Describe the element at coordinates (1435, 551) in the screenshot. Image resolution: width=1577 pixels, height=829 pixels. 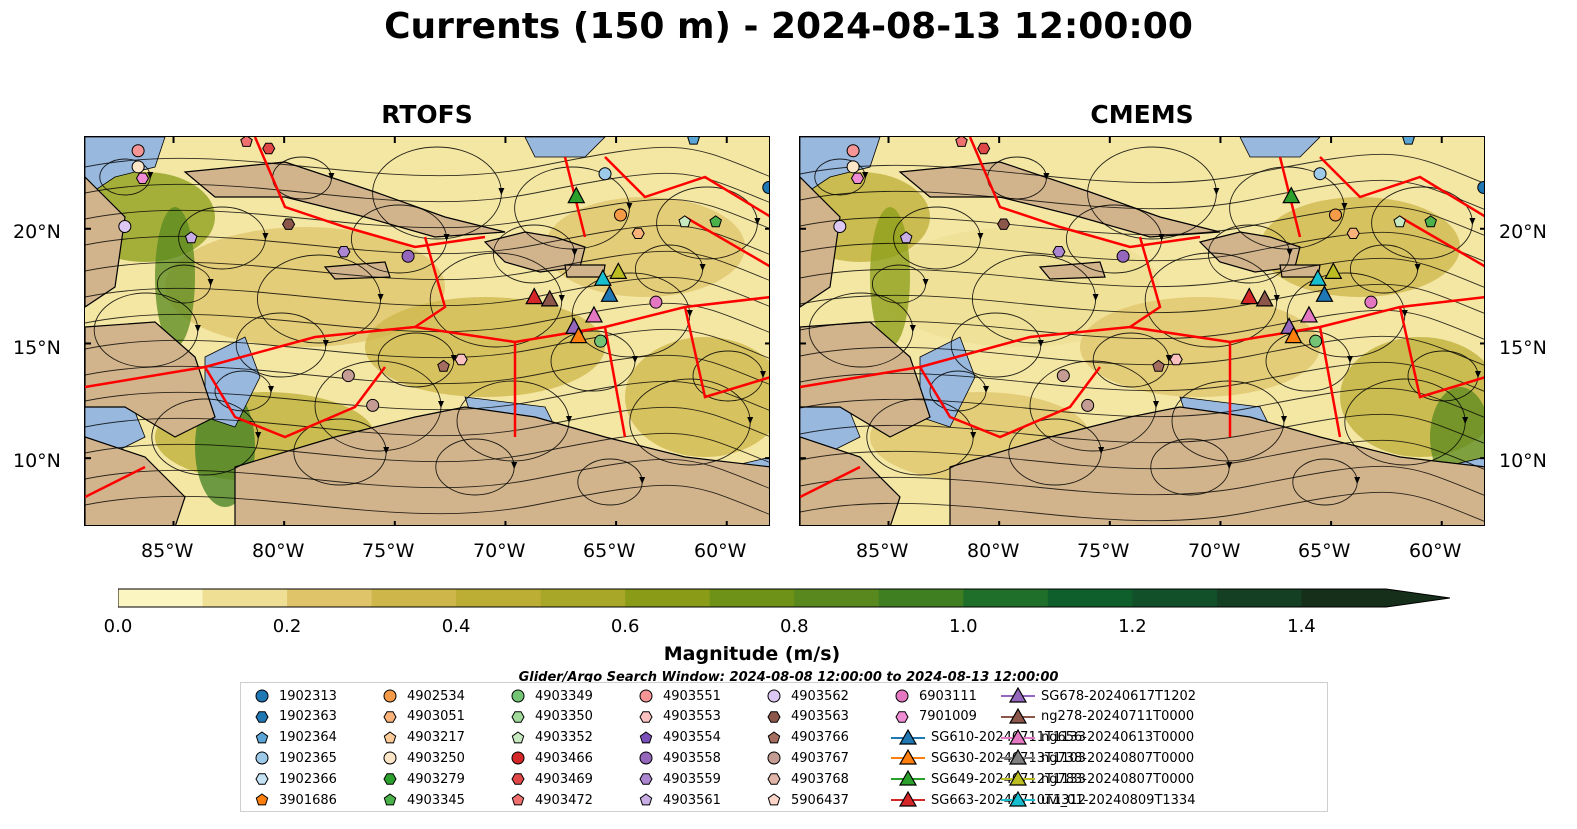
I see `lon-label-60w-right: 60°W` at that location.